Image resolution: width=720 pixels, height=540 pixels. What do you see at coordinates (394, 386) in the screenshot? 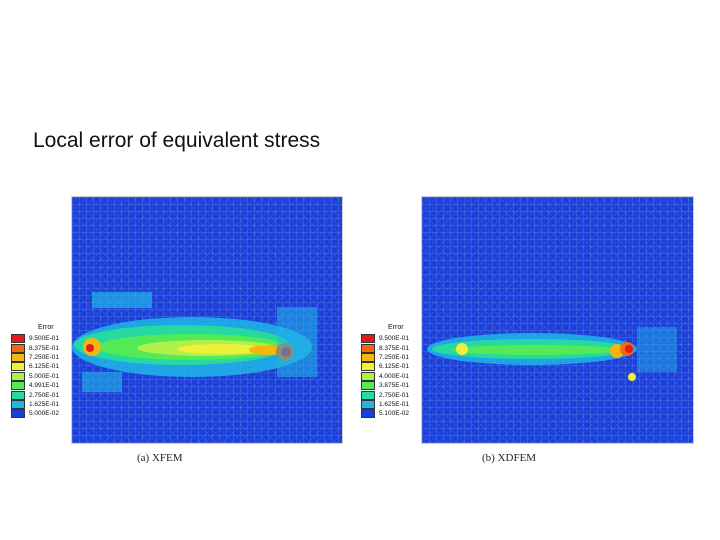
I see `legend-value: 3.875E-01` at bounding box center [394, 386].